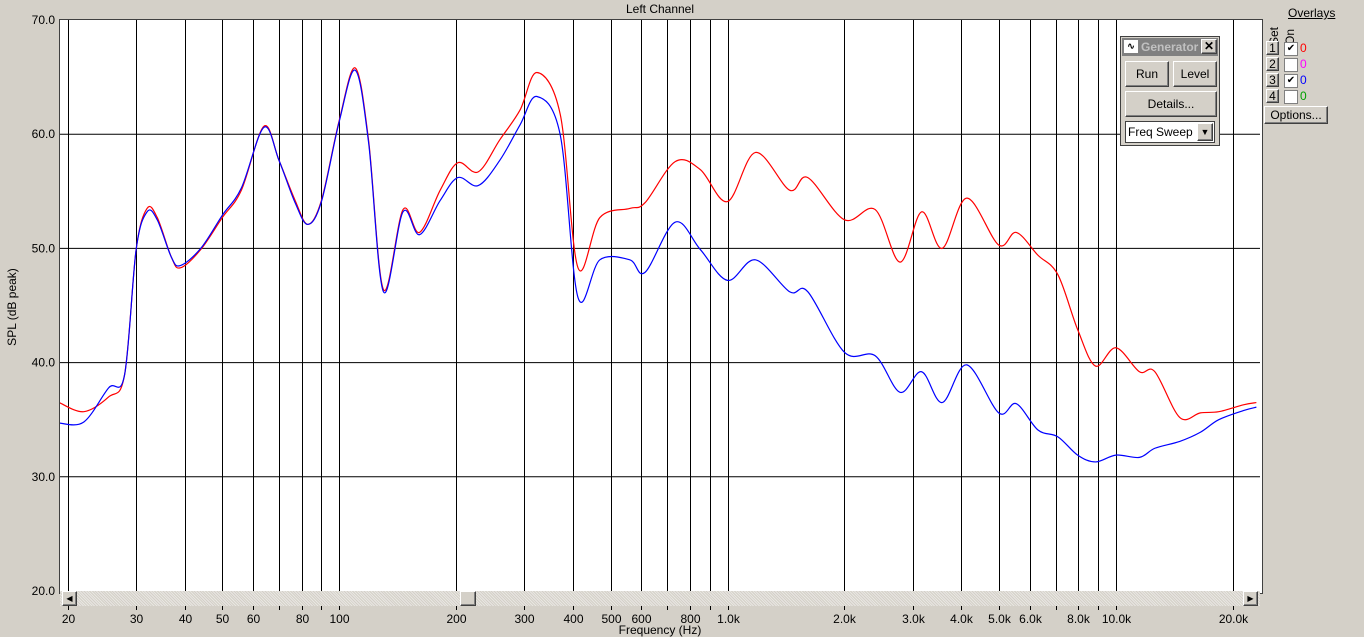 Image resolution: width=1364 pixels, height=637 pixels. I want to click on overlay-on-checkbox-3: ✔, so click(1291, 81).